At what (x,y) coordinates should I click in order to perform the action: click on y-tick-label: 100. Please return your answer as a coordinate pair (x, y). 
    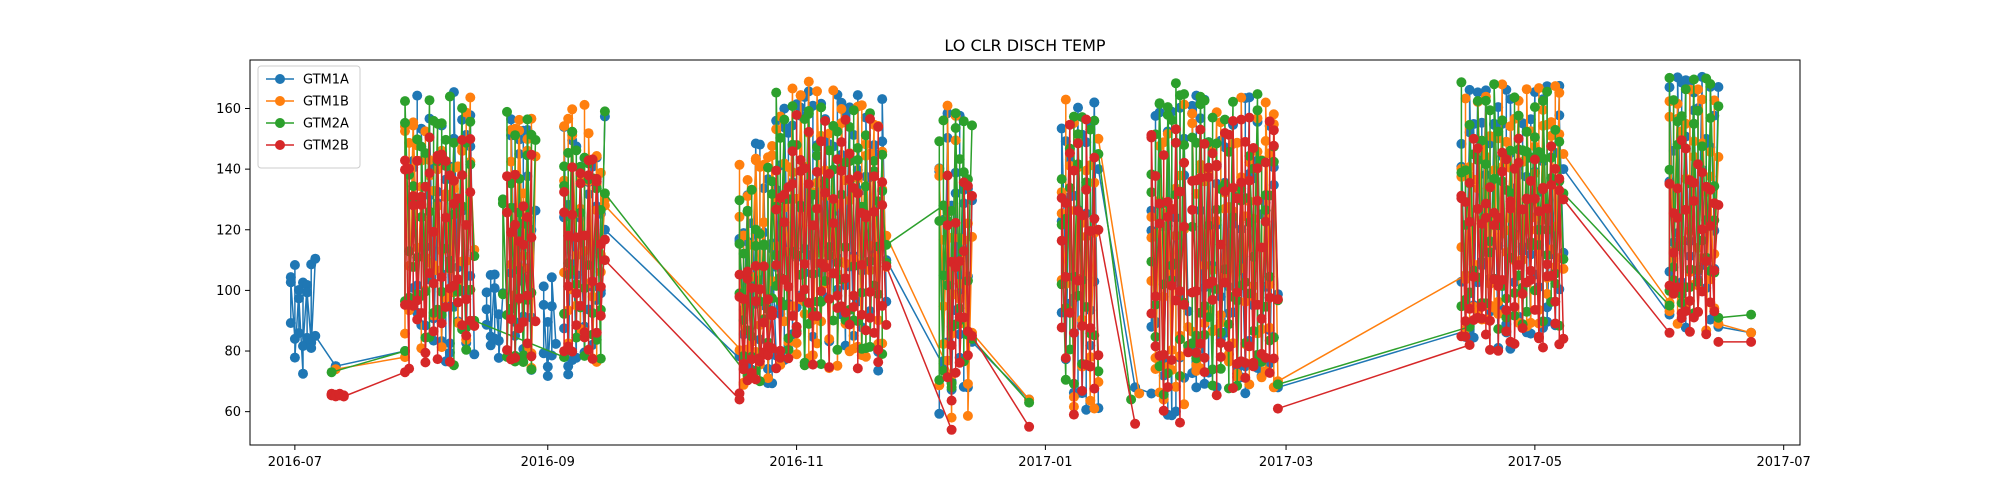
    Looking at the image, I should click on (228, 291).